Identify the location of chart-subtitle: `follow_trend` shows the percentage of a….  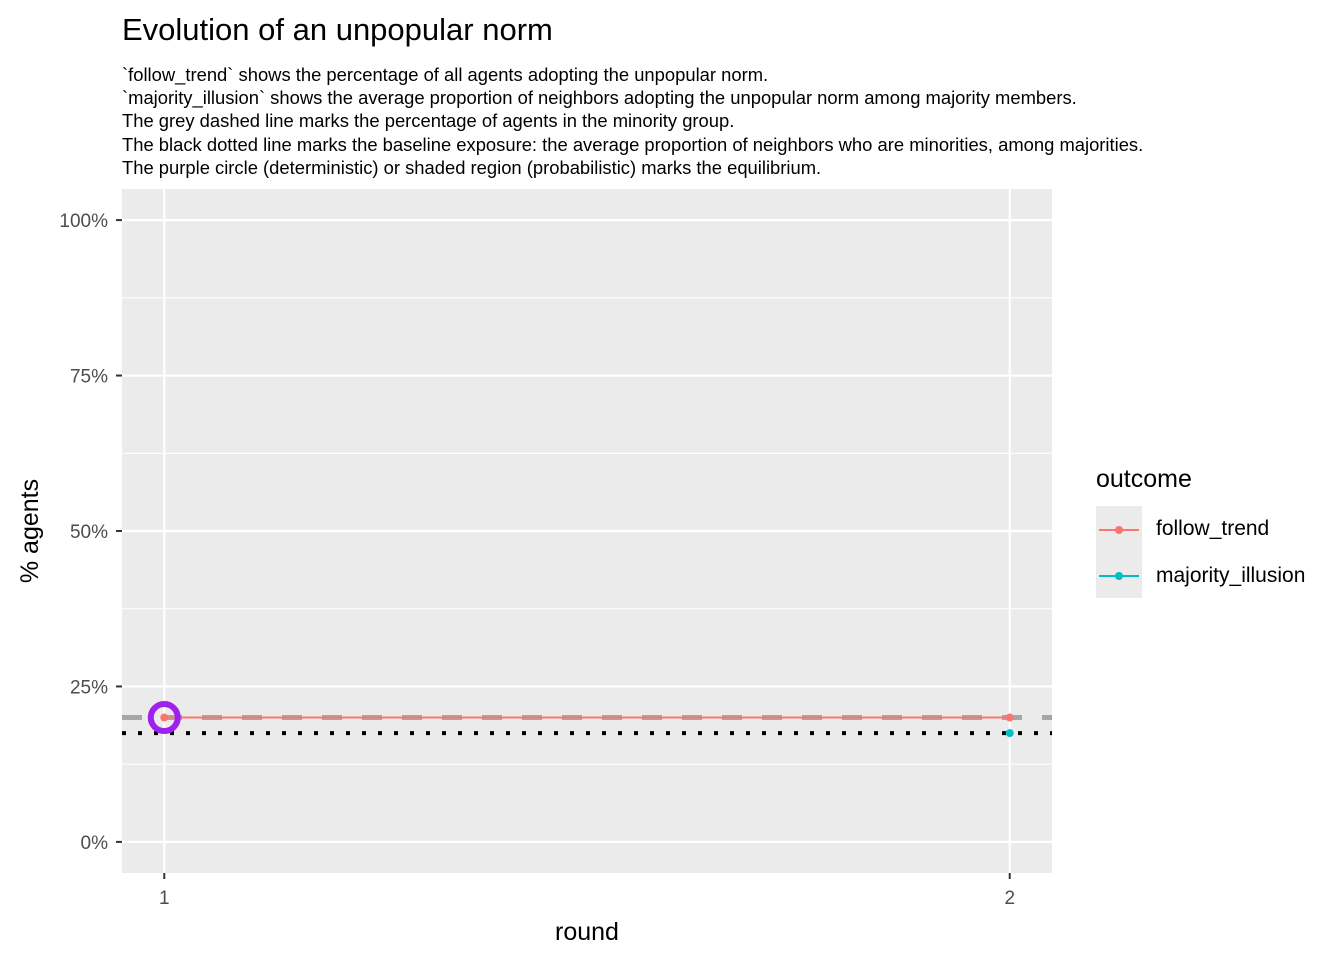
(632, 121).